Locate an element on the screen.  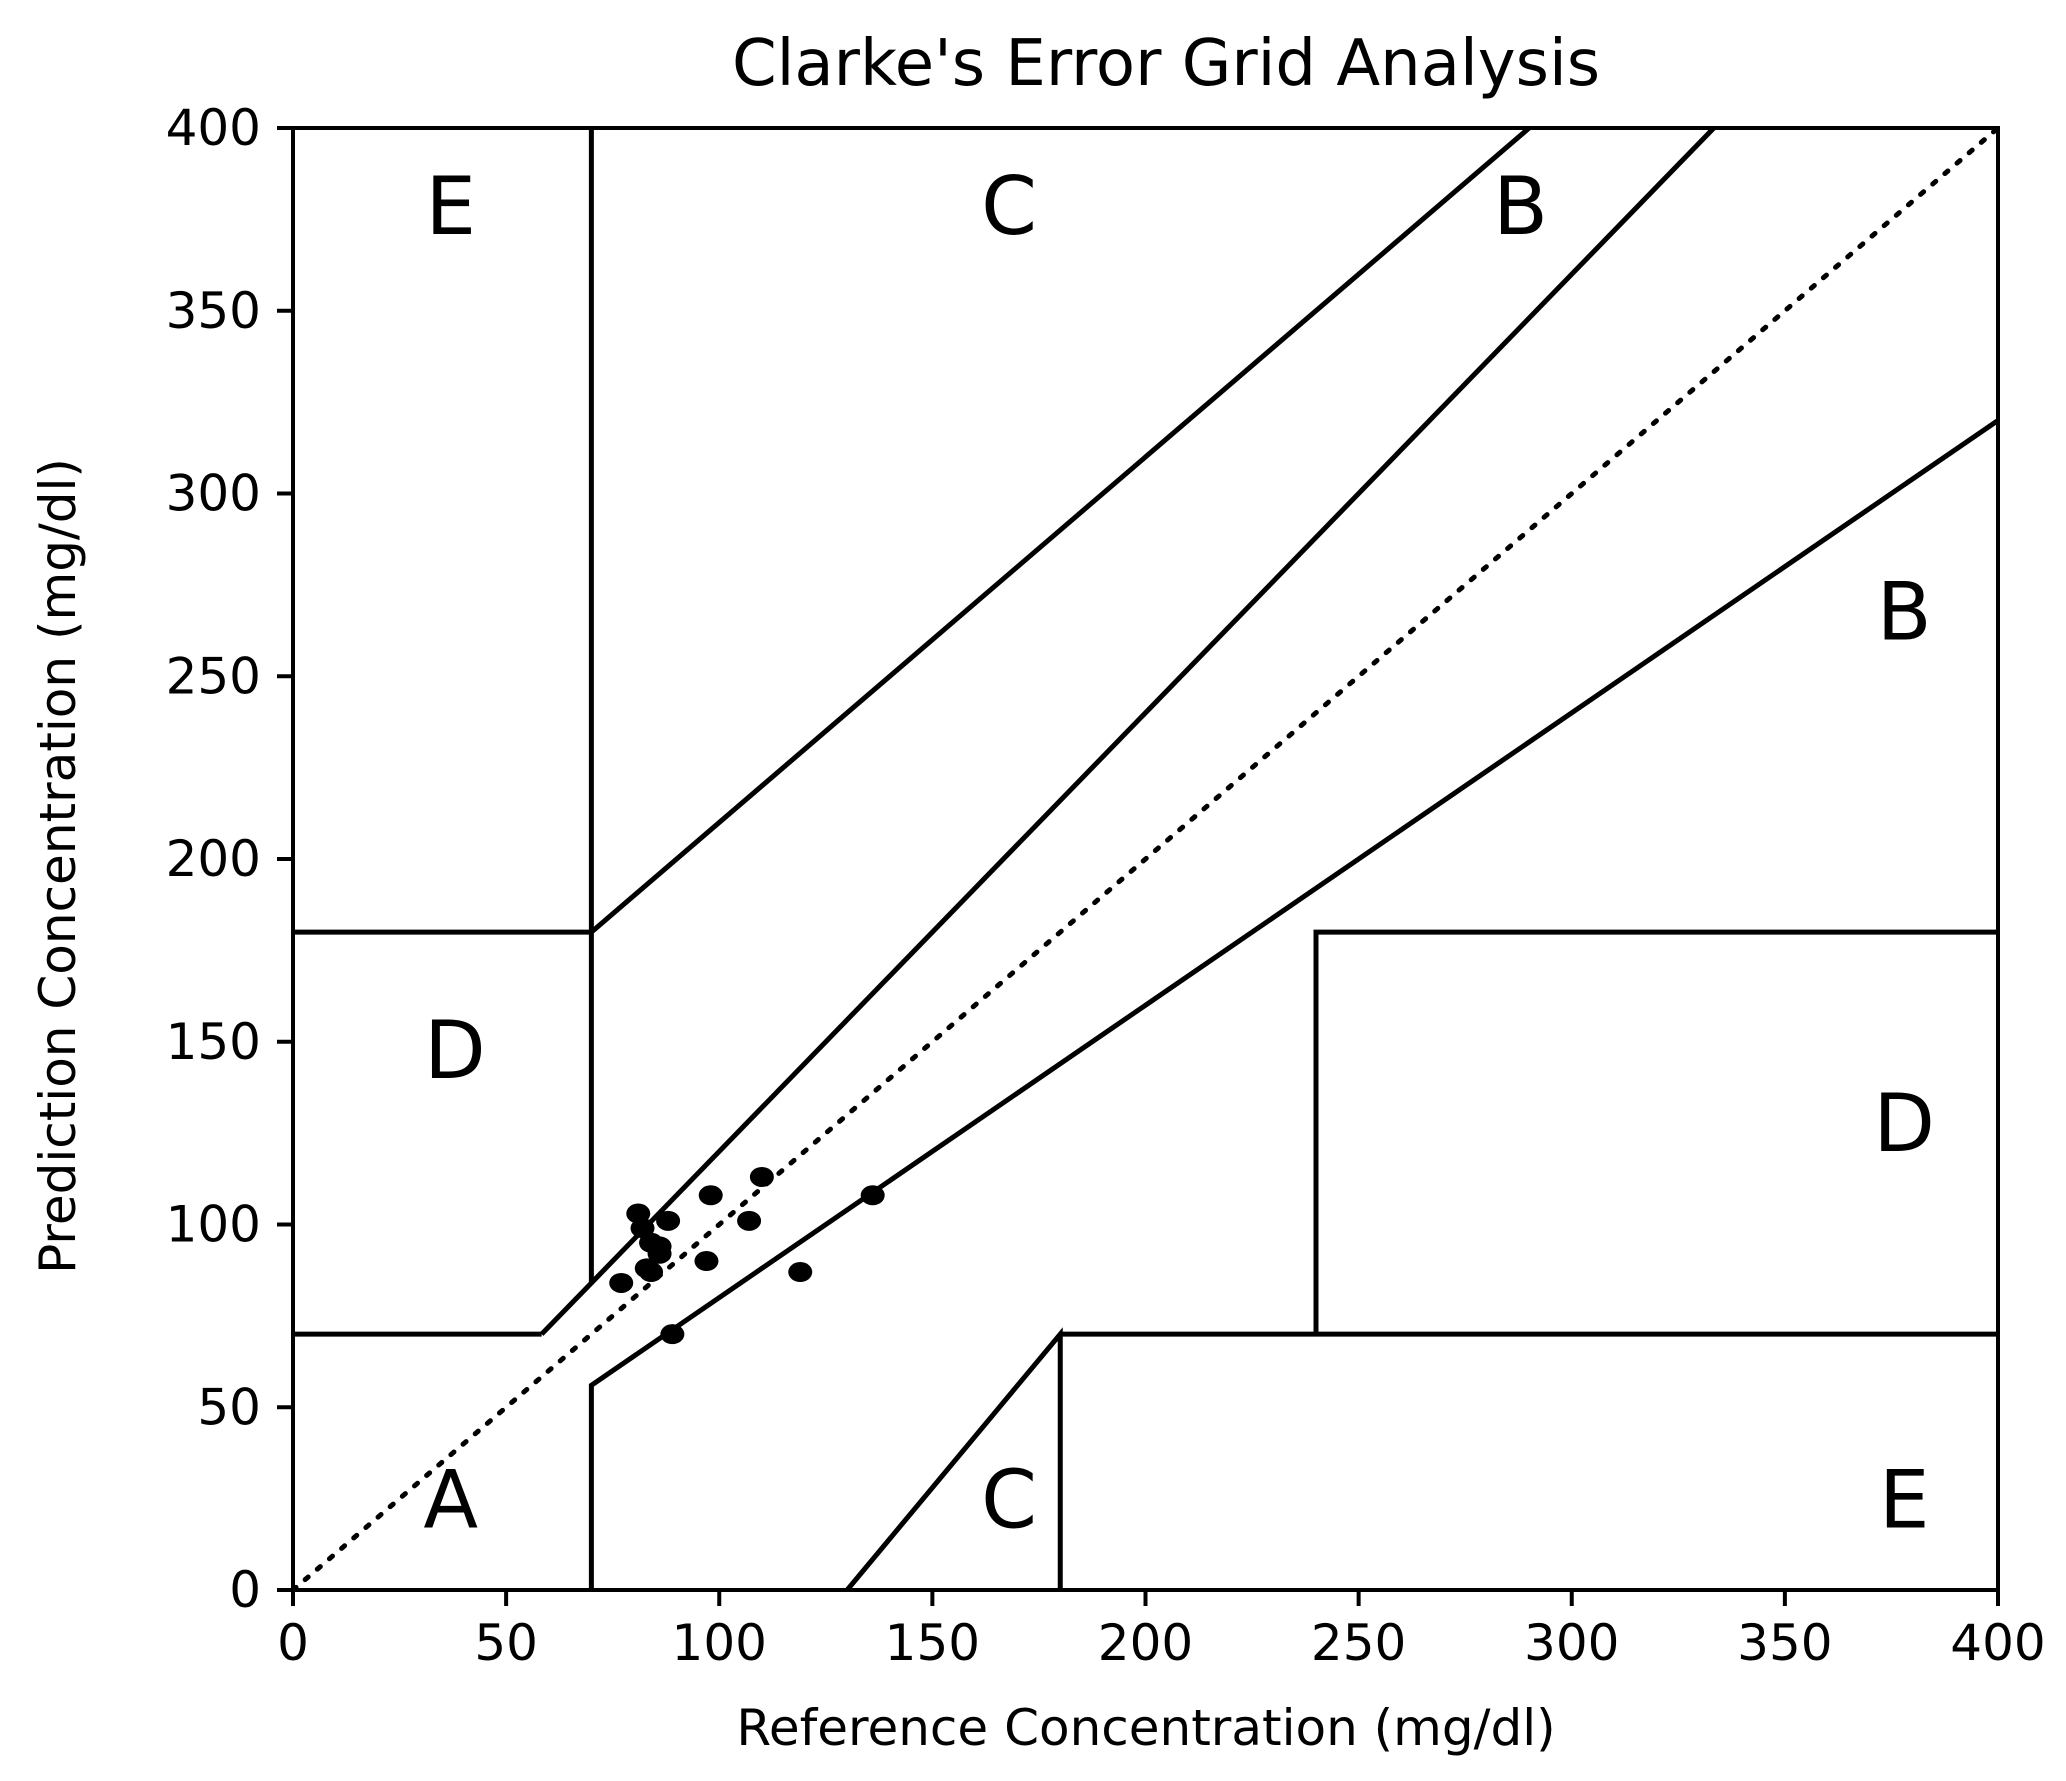
x-tick-label-350: 350 is located at coordinates (1784, 1643).